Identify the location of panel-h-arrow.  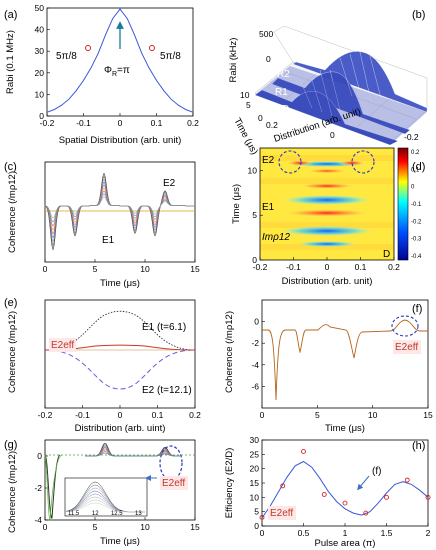
(363, 483).